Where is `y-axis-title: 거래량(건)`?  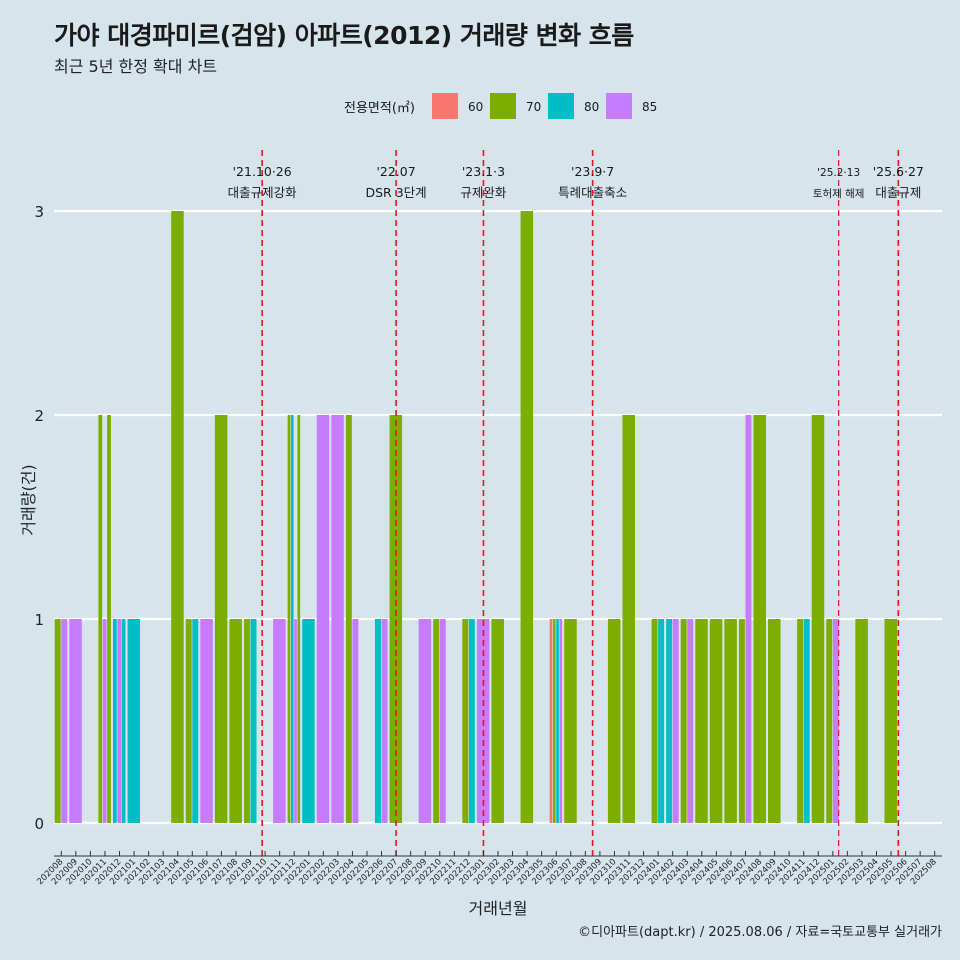 y-axis-title: 거래량(건) is located at coordinates (28, 499).